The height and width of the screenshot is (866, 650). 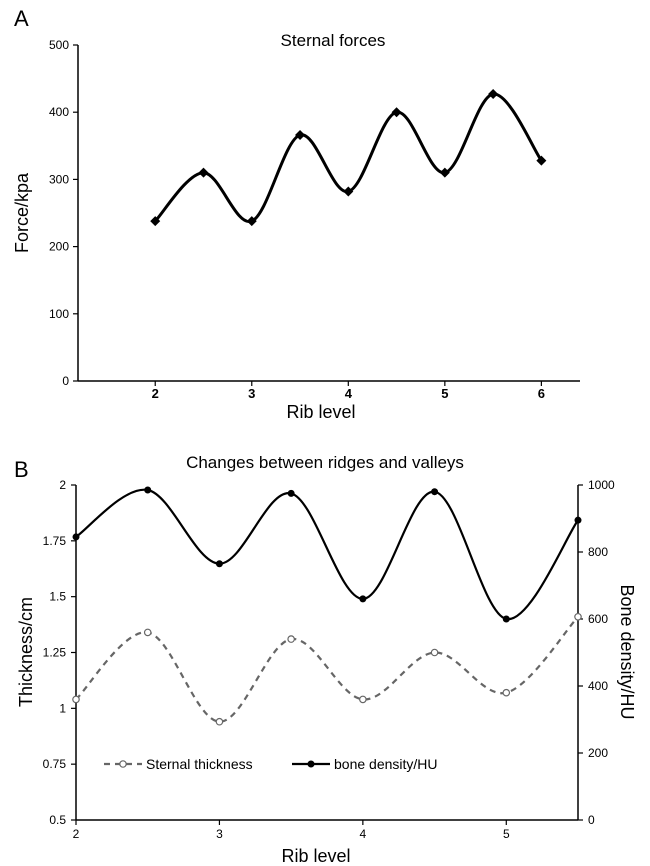 I want to click on panel-b-title: Changes between ridges and valleys, so click(x=325, y=462).